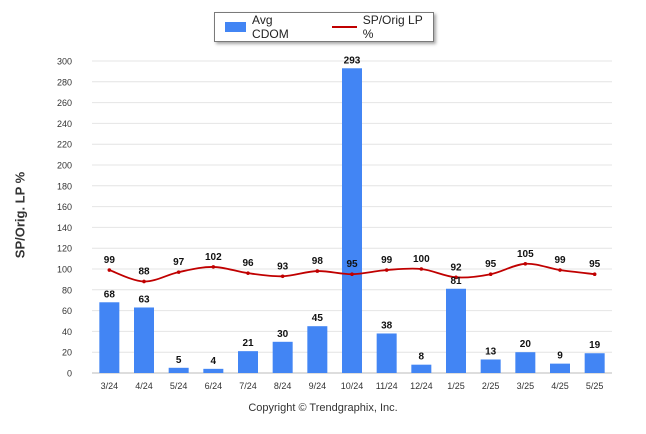 The height and width of the screenshot is (434, 646). Describe the element at coordinates (110, 386) in the screenshot. I see `x-tick-label: 3/24` at that location.